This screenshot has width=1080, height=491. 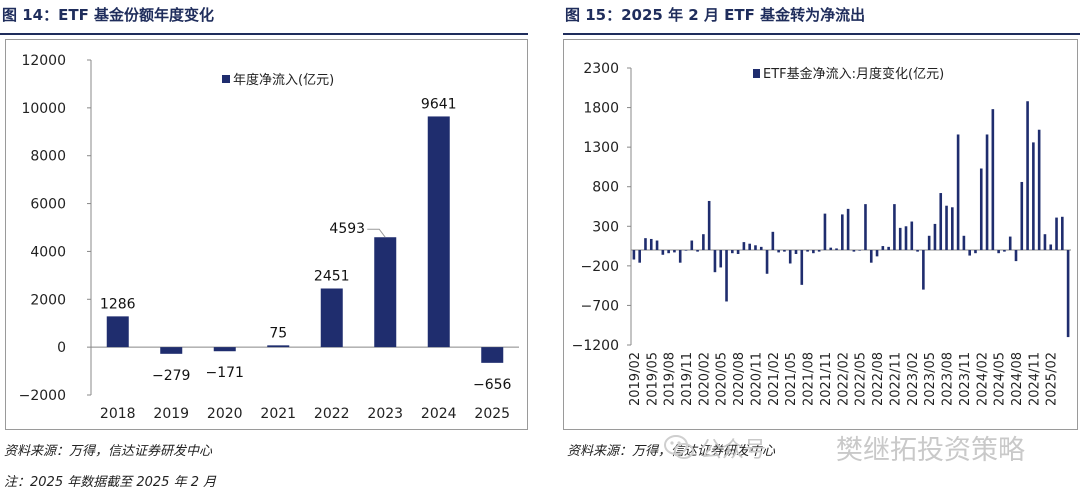 I want to click on right-y-tick-label: 800, so click(x=605, y=188).